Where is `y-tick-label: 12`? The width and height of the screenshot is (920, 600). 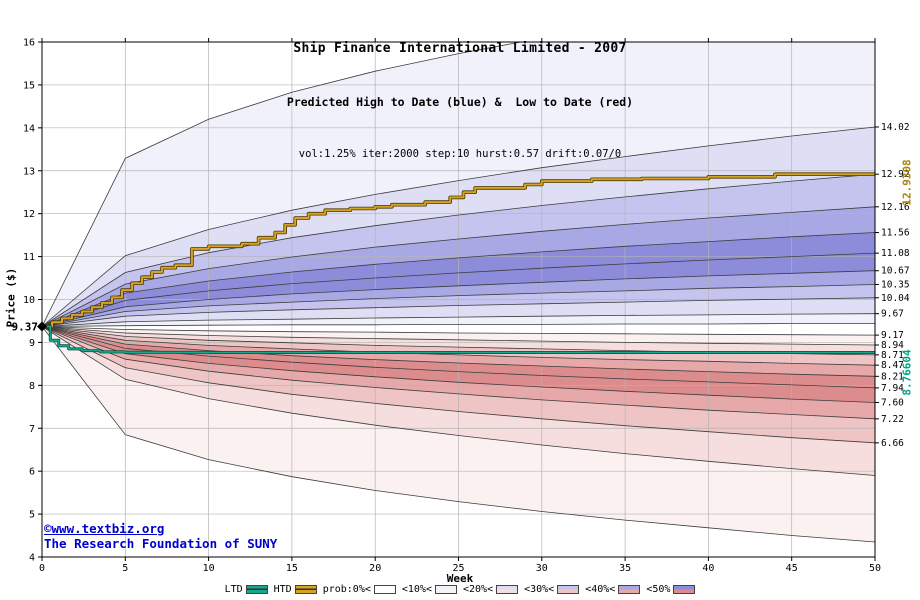 y-tick-label: 12 is located at coordinates (29, 214).